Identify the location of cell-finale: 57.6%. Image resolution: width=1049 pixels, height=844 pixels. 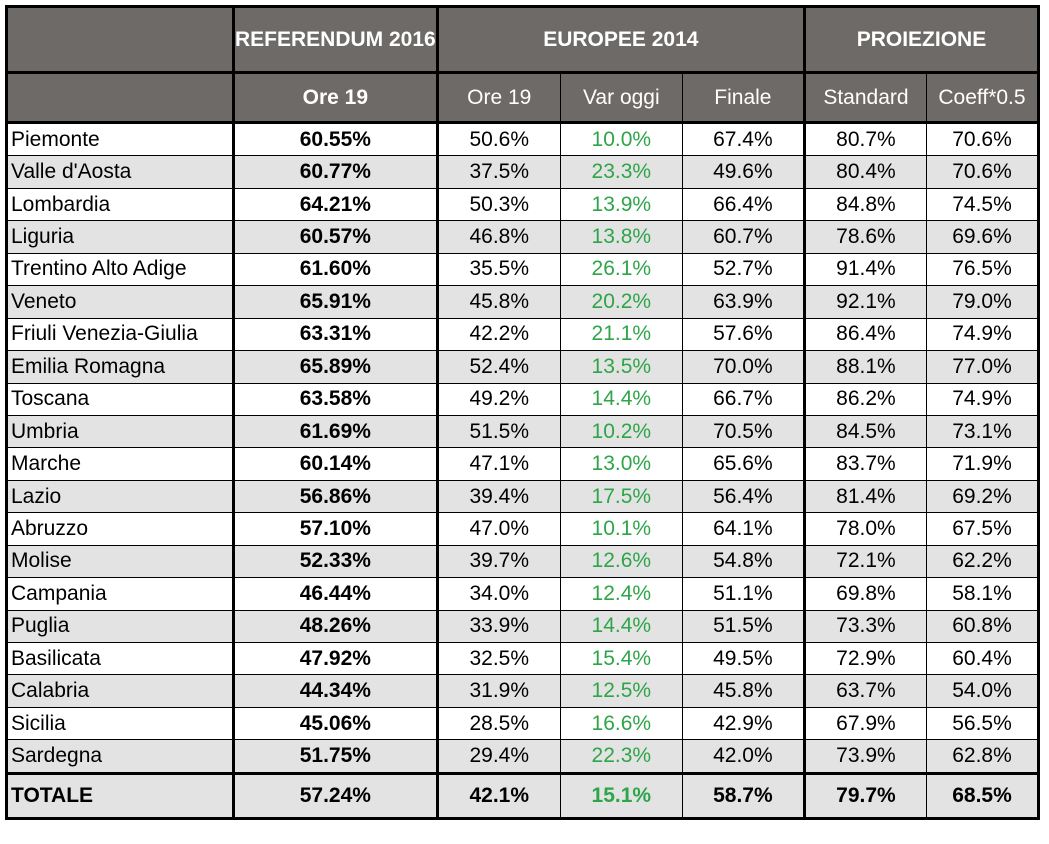
(743, 334).